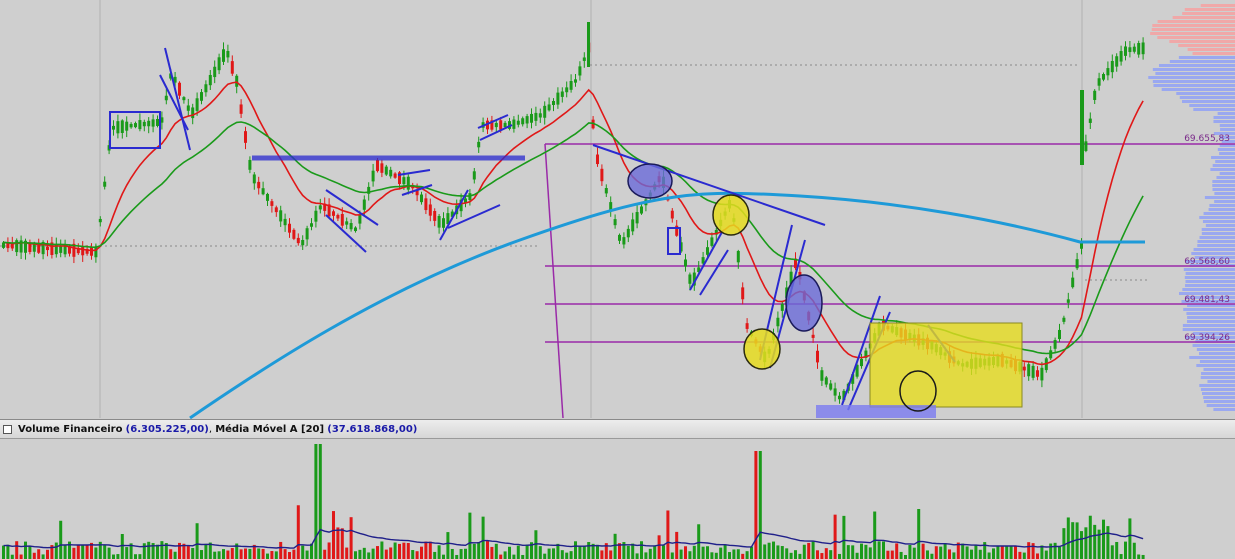 The image size is (1235, 559). Describe the element at coordinates (946, 365) in the screenshot. I see `consolidation-zone` at that location.